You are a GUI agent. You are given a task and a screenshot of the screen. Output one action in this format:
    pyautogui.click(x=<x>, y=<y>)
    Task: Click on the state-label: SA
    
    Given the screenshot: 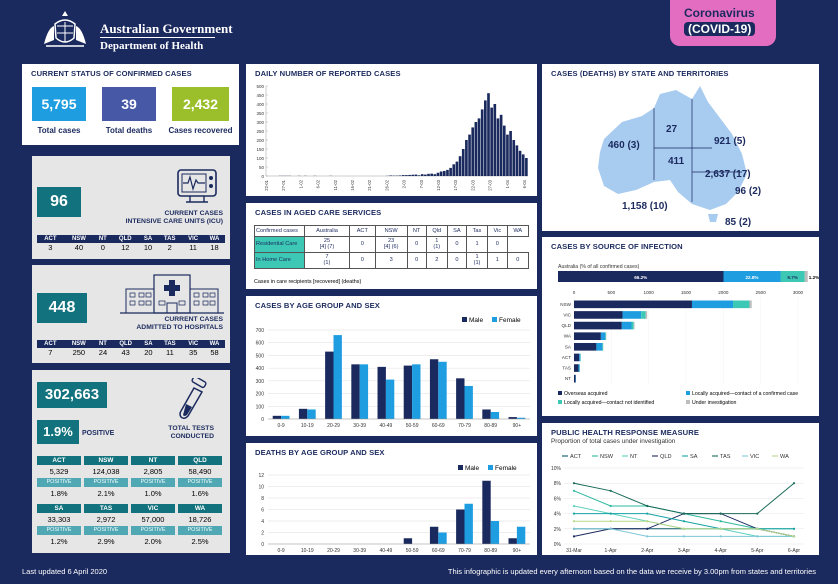 What is the action you would take?
    pyautogui.click(x=148, y=239)
    